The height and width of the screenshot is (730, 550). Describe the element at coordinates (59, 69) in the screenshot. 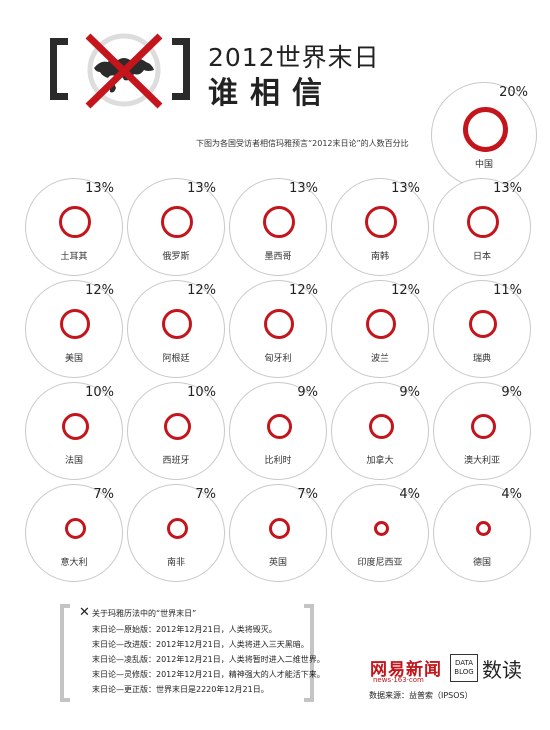

I see `left-bracket` at that location.